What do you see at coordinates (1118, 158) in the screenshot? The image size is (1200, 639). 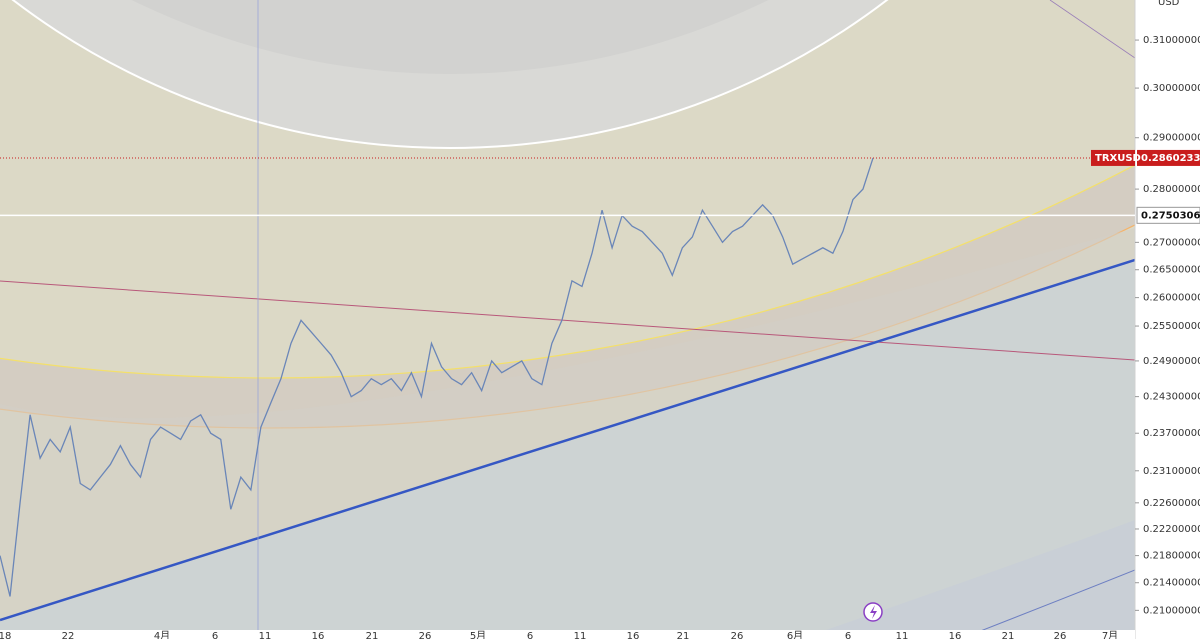 I see `symbol-tag: TRXUSD` at bounding box center [1118, 158].